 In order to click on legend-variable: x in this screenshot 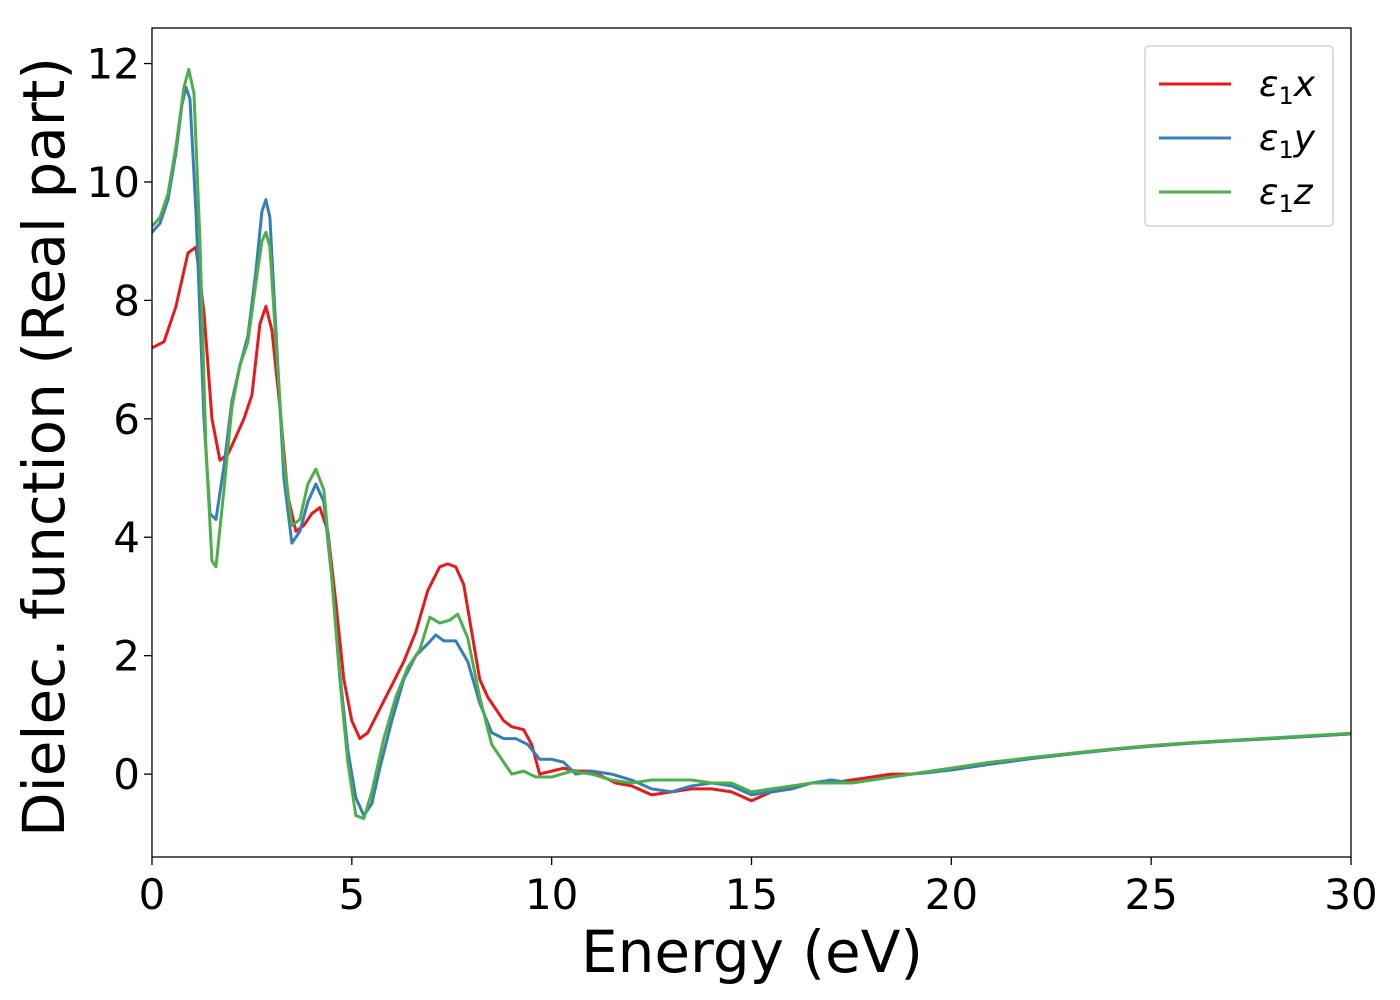, I will do `click(1304, 84)`.